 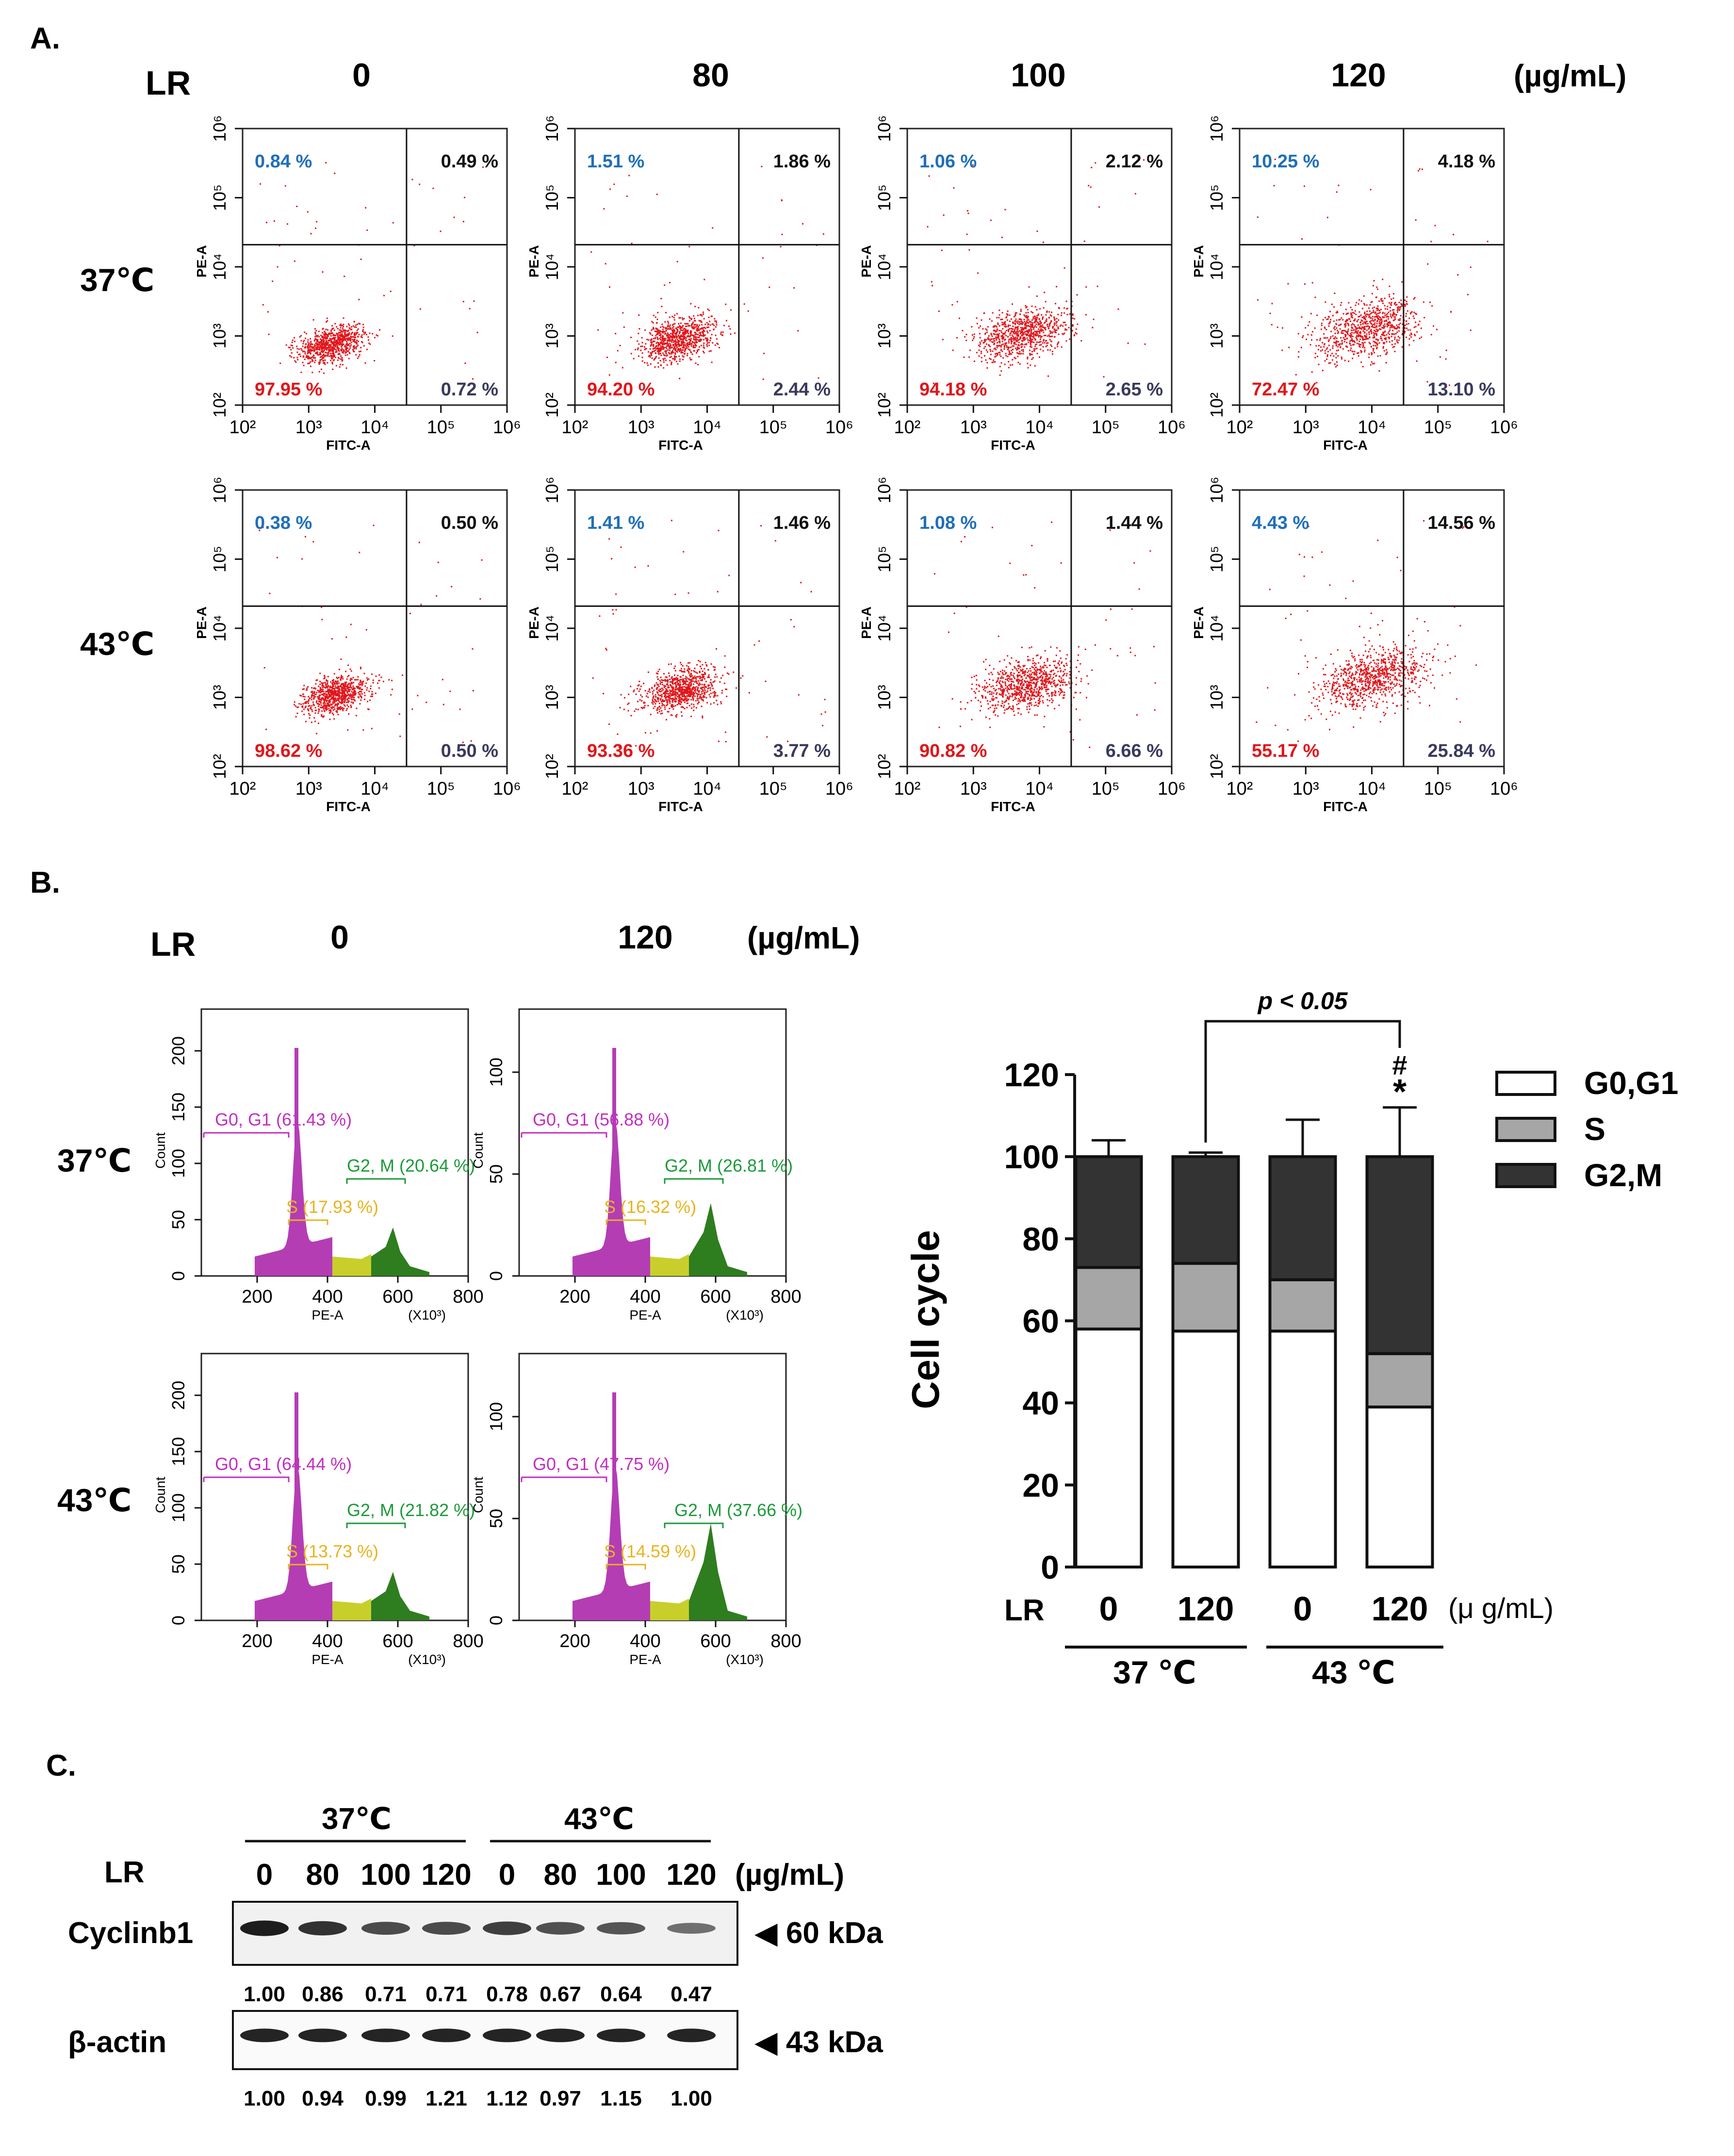 I want to click on quadrant-lower-left-value: 94.20 %, so click(x=620, y=389).